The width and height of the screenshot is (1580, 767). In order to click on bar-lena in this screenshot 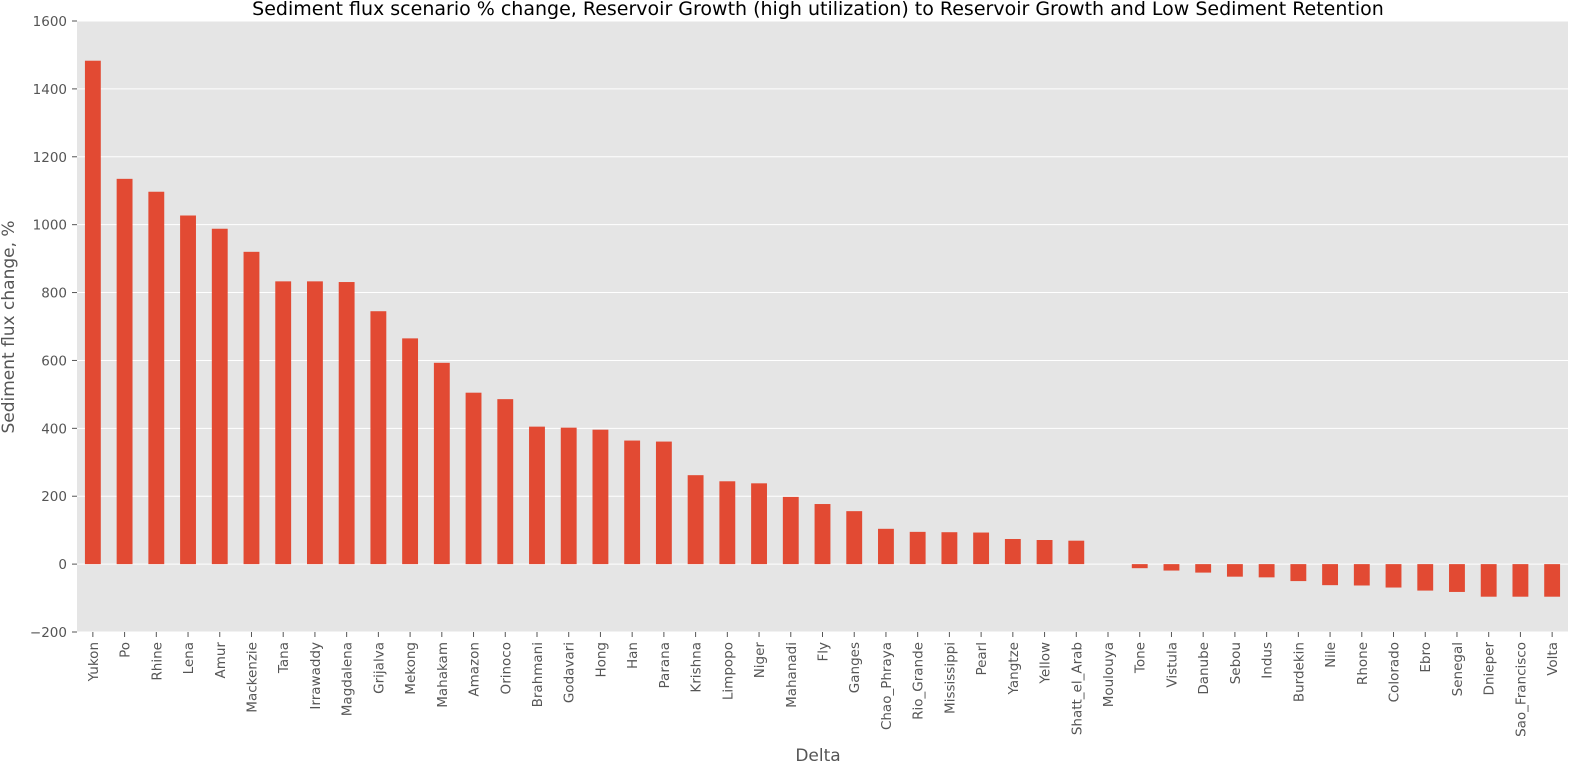, I will do `click(188, 390)`.